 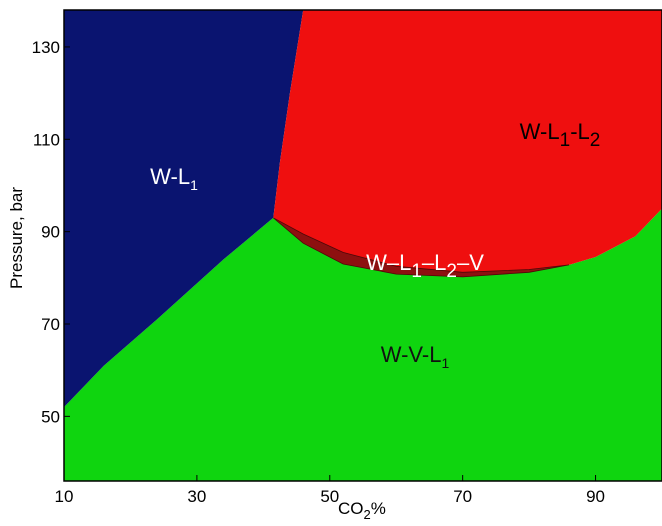 I want to click on label-w-l1-l2-part-3: -L, so click(x=580, y=131).